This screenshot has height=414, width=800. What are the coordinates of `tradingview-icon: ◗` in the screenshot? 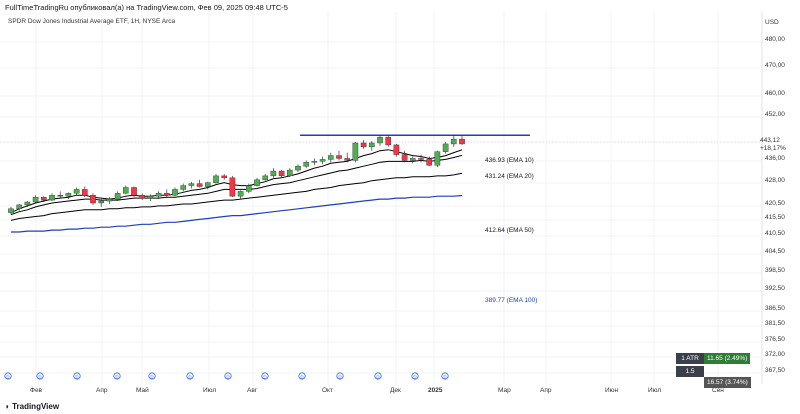 It's located at (9, 406).